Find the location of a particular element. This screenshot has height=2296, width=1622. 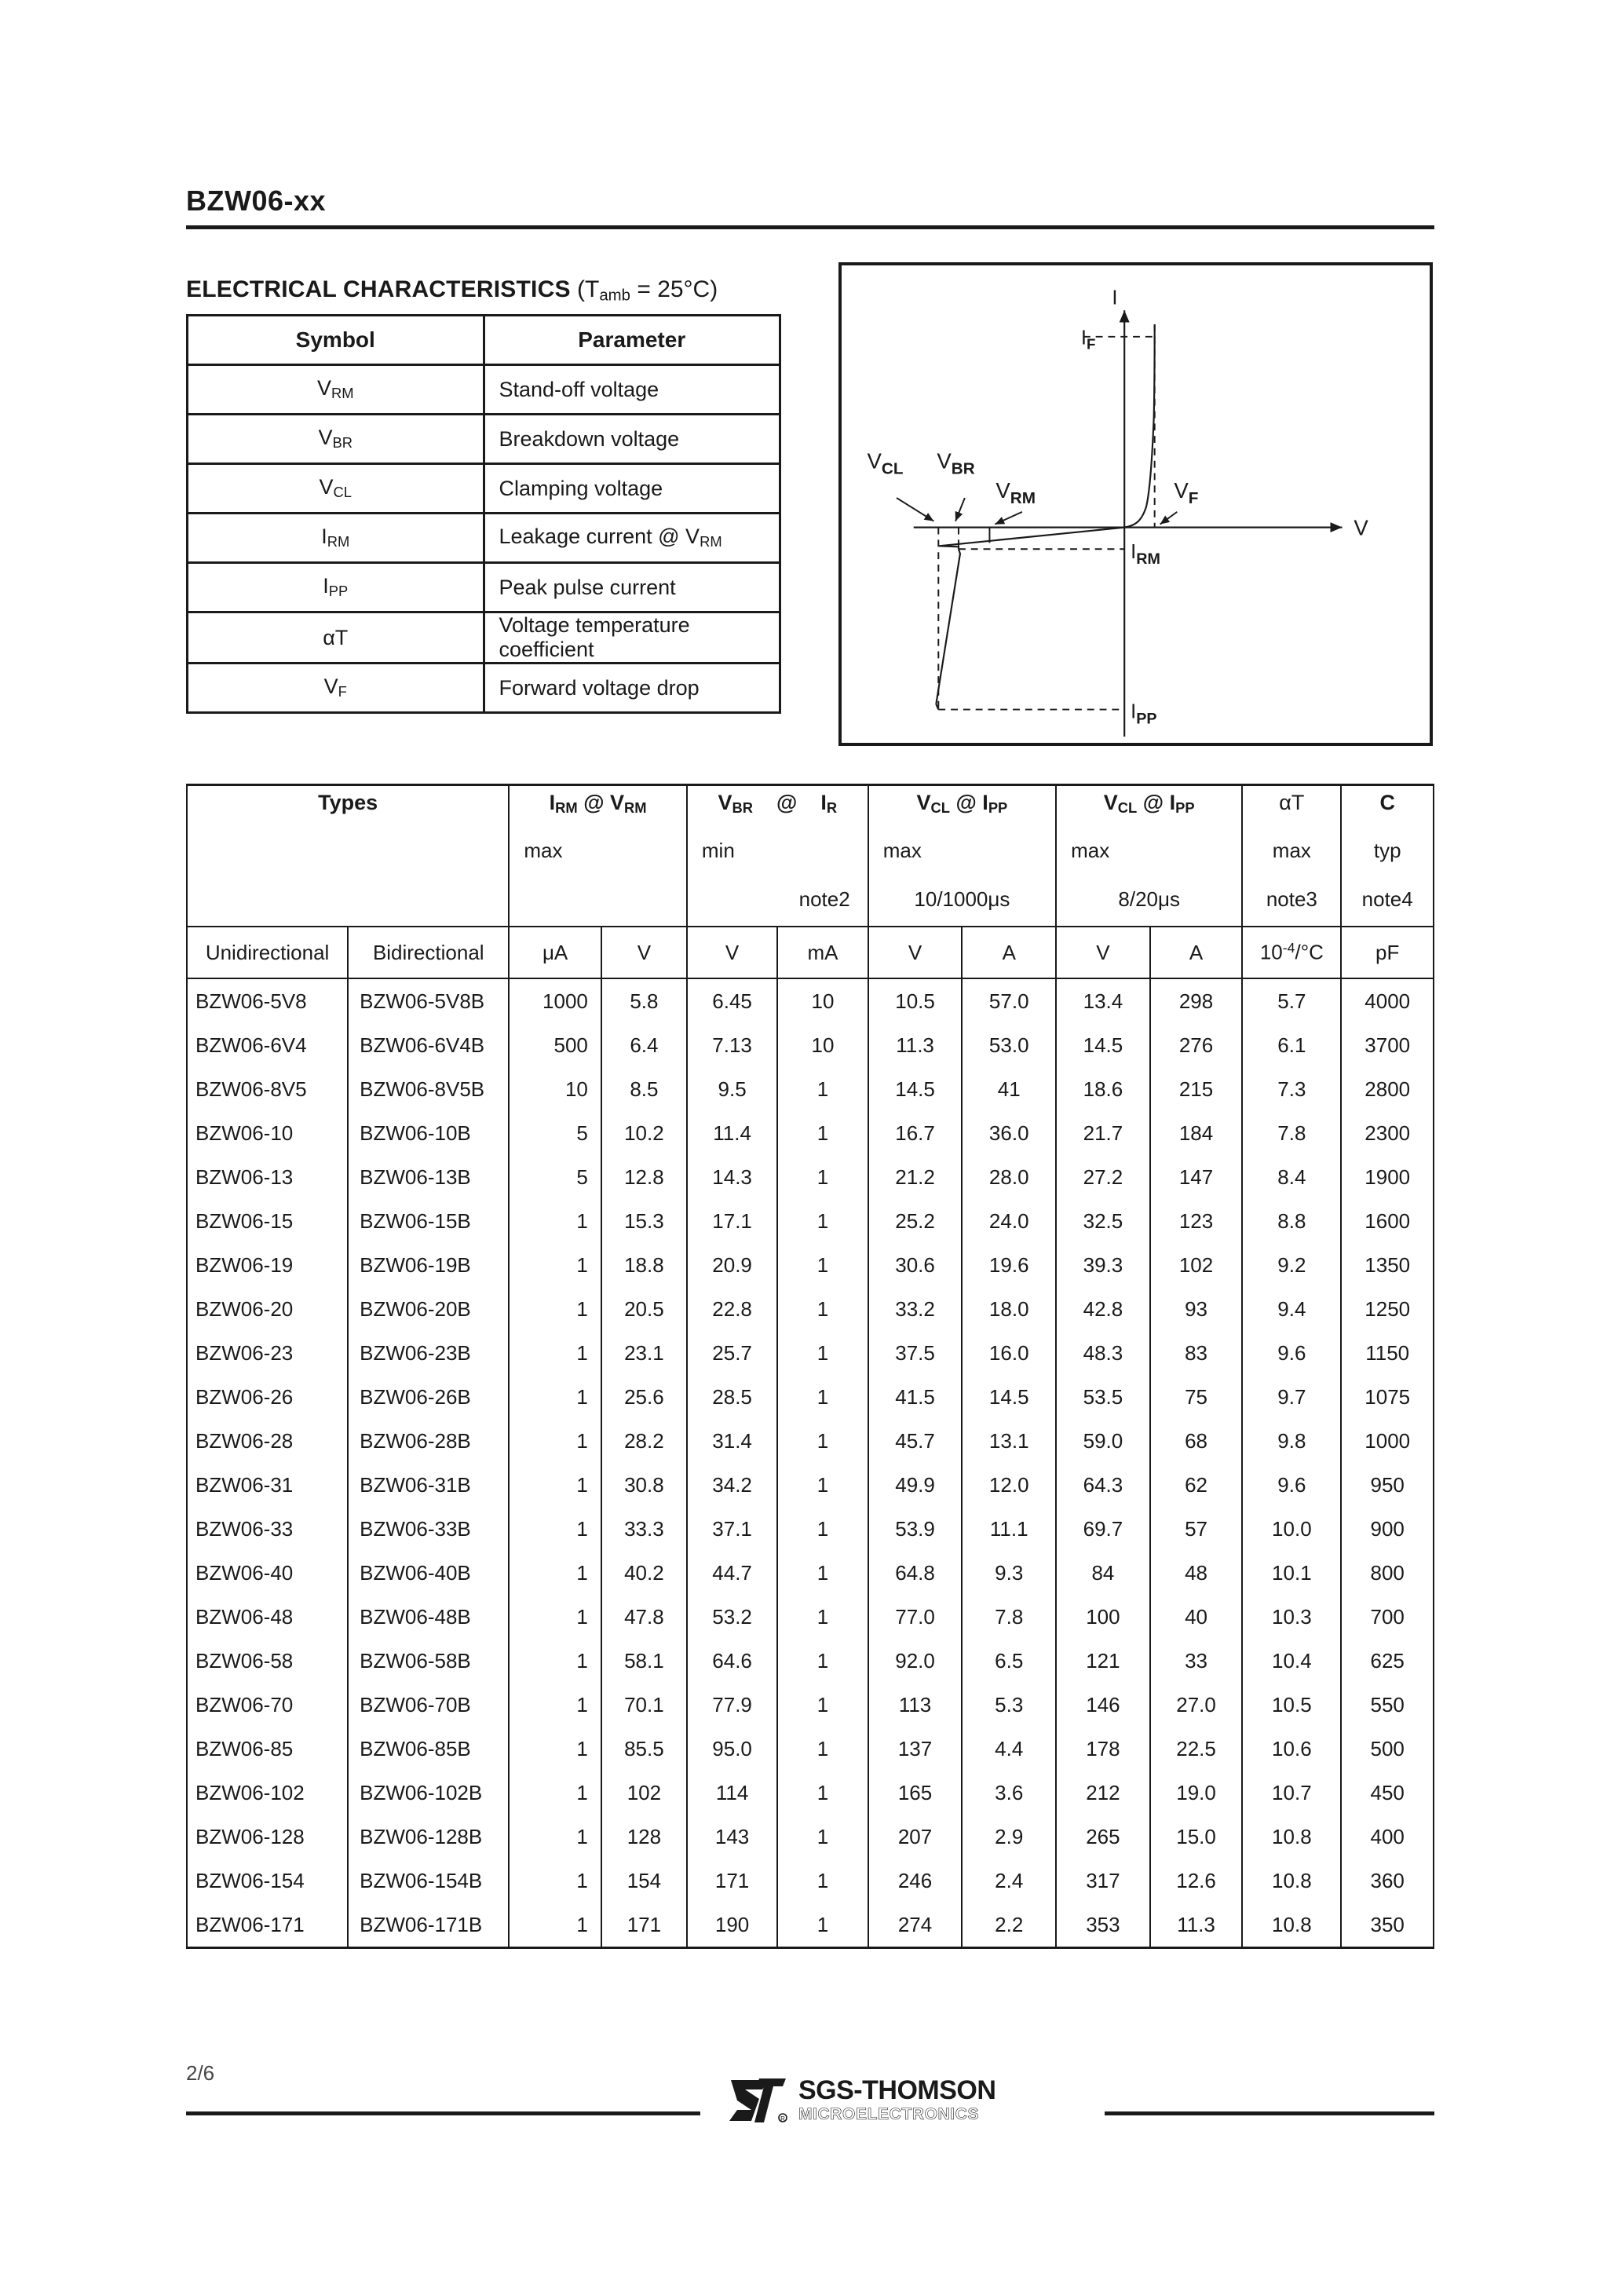

symbol-table-row: VBR Breakdown voltage is located at coordinates (483, 439).